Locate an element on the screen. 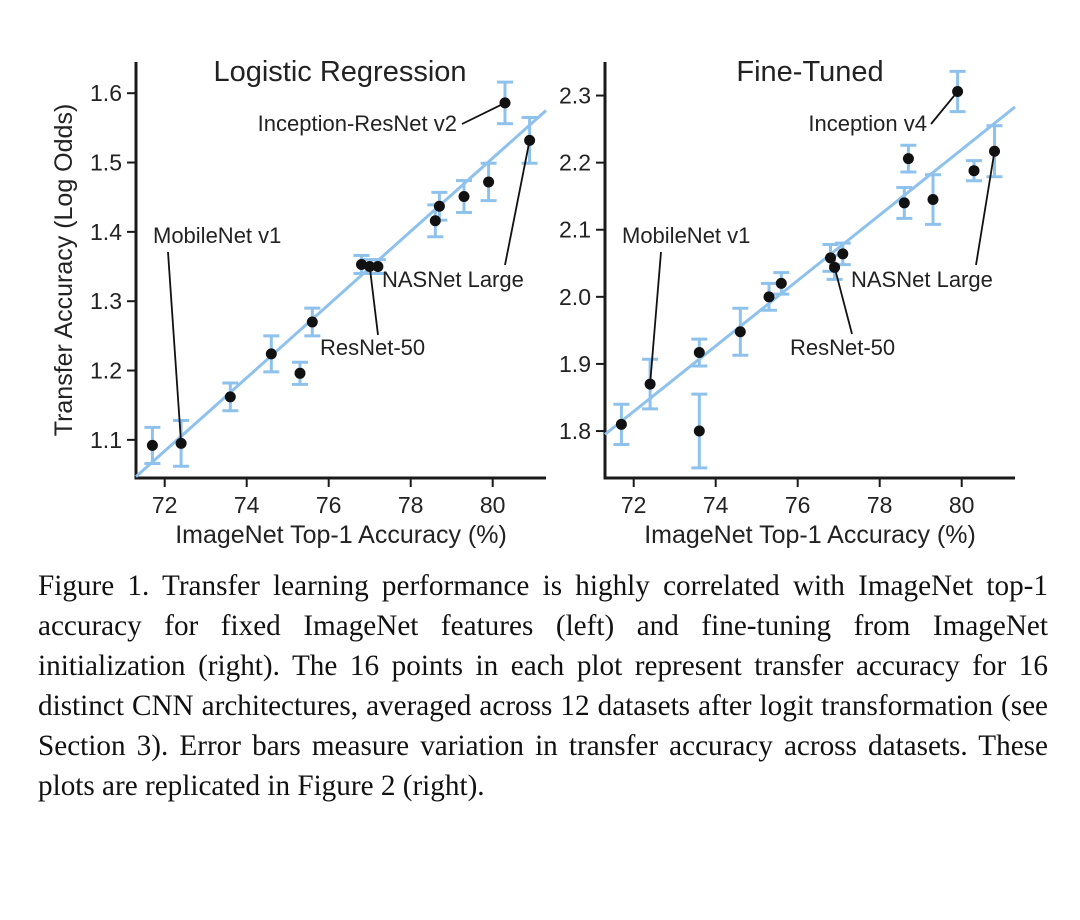 This screenshot has width=1080, height=920. y-tick-label: 1.6 is located at coordinates (106, 93).